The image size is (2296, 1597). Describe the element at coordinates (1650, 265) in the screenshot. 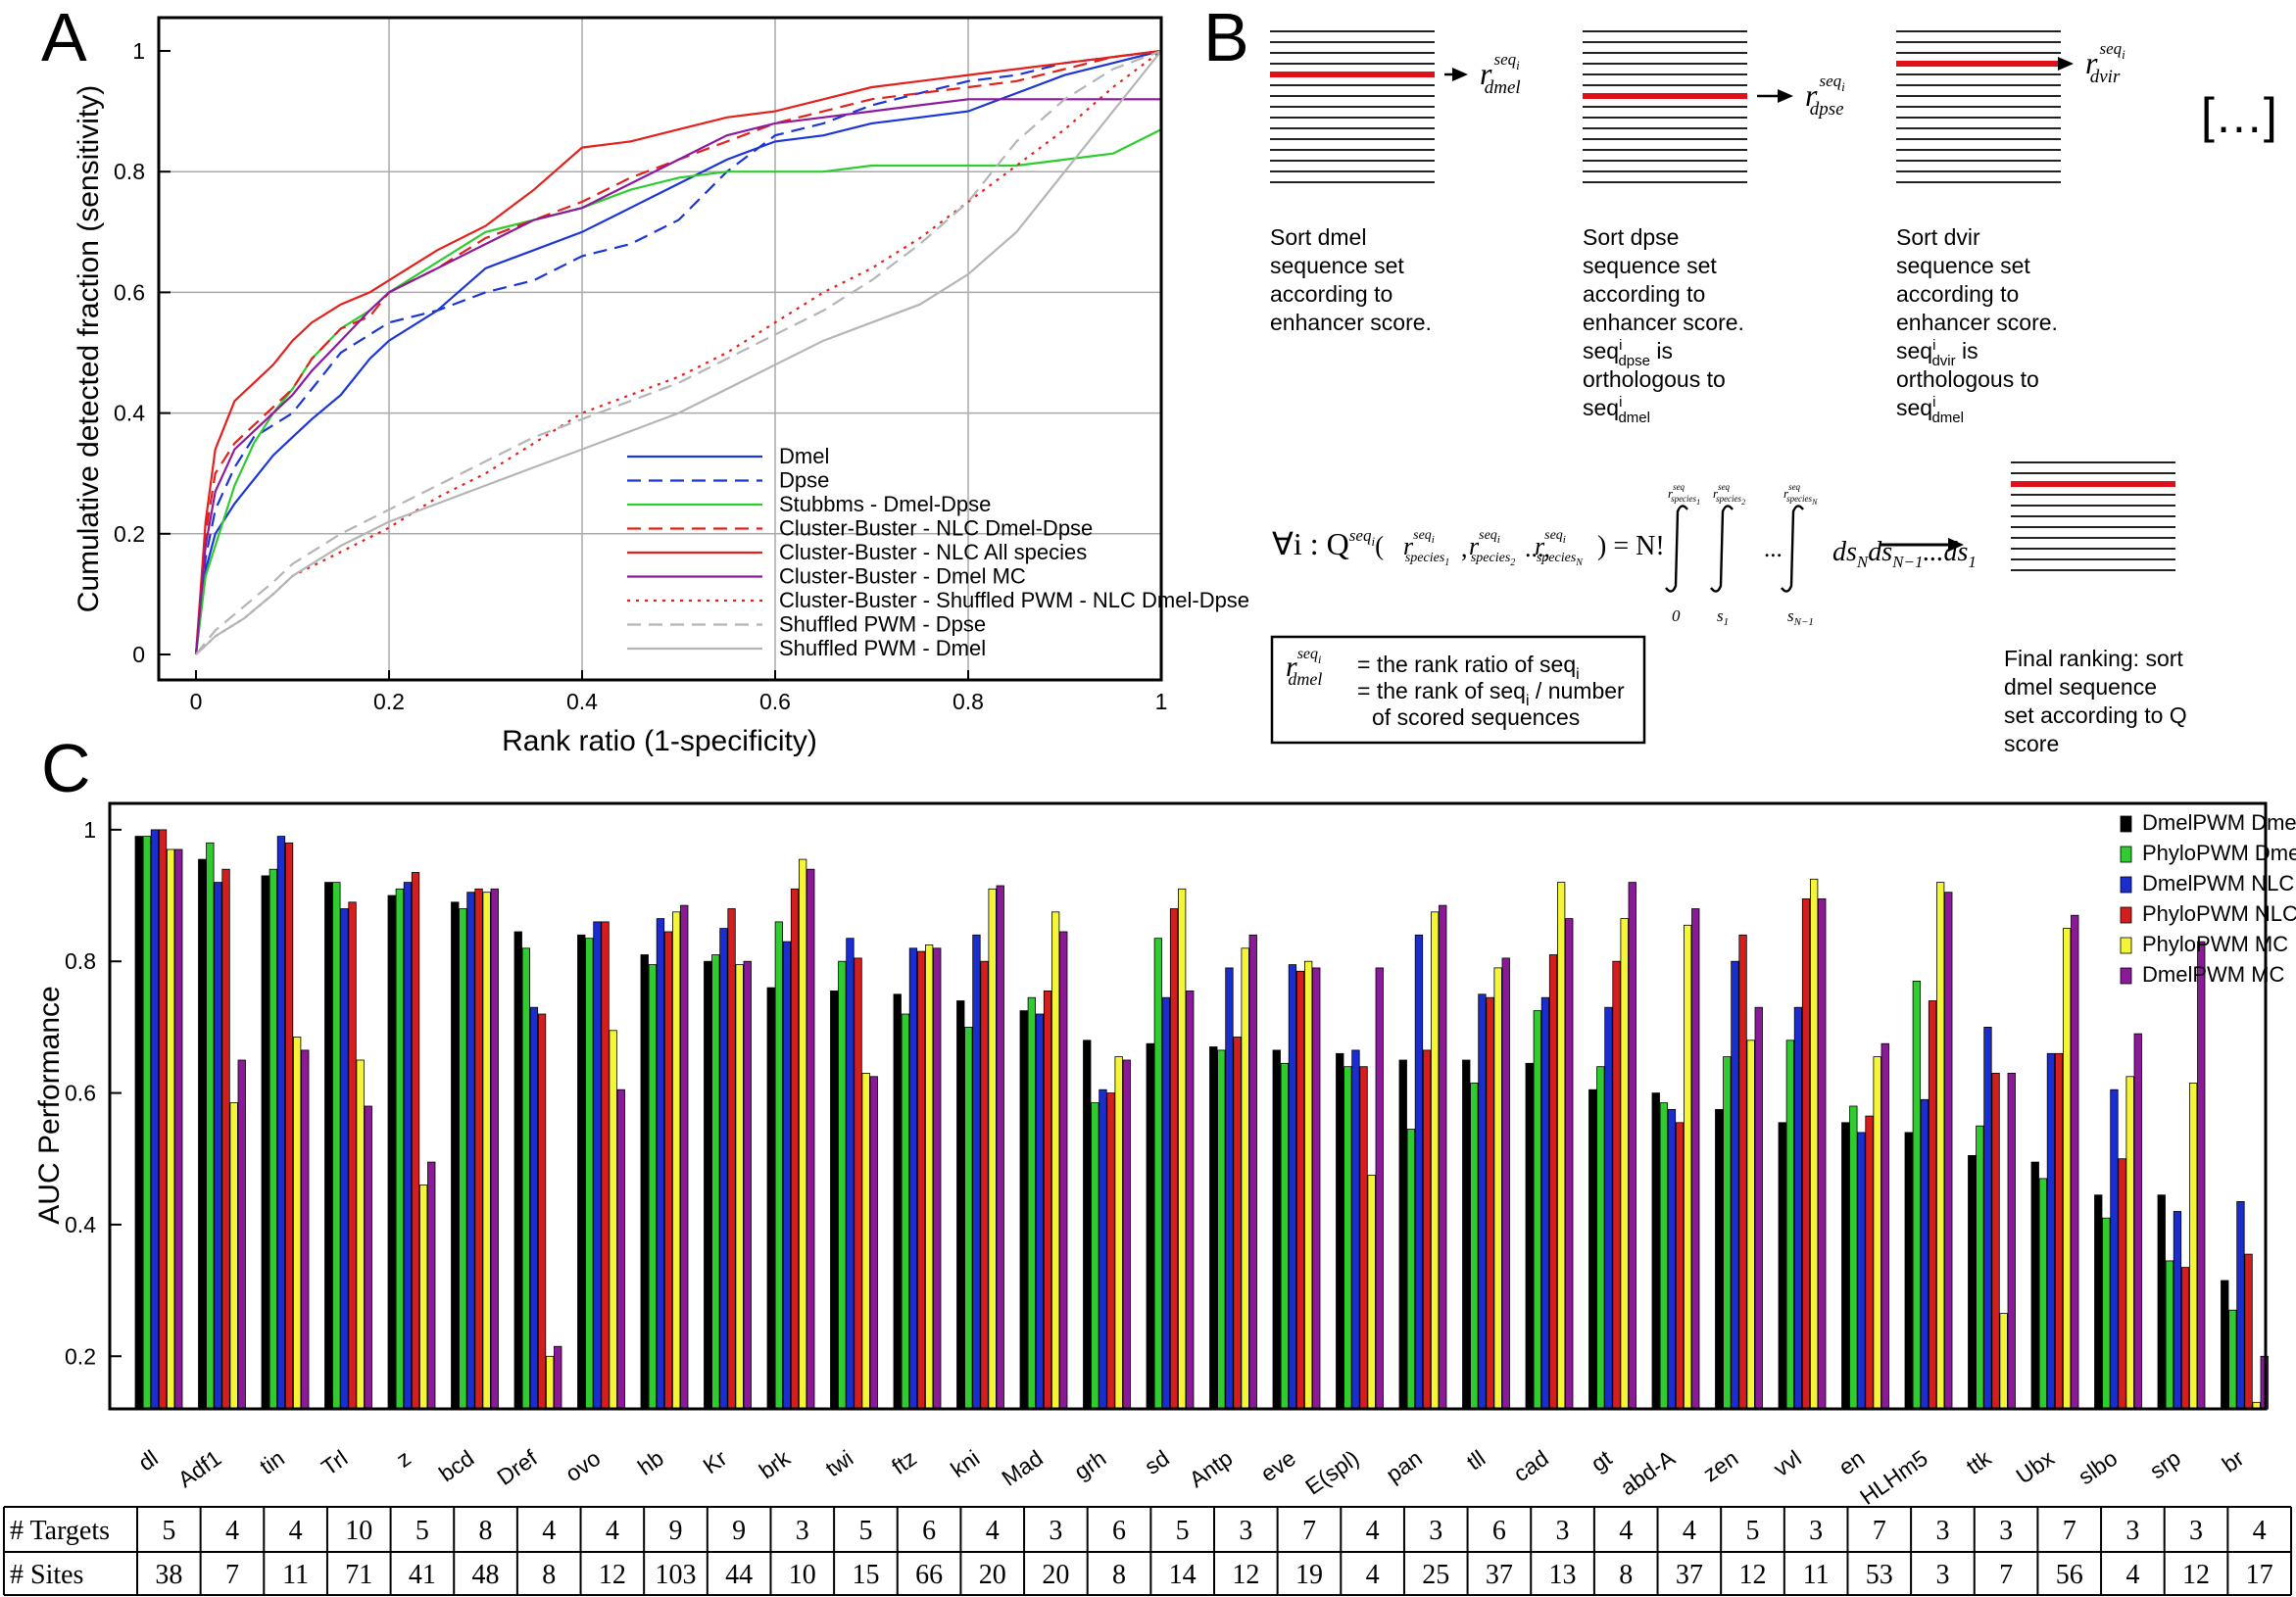

I see `sort-caption-line: sequence set` at that location.